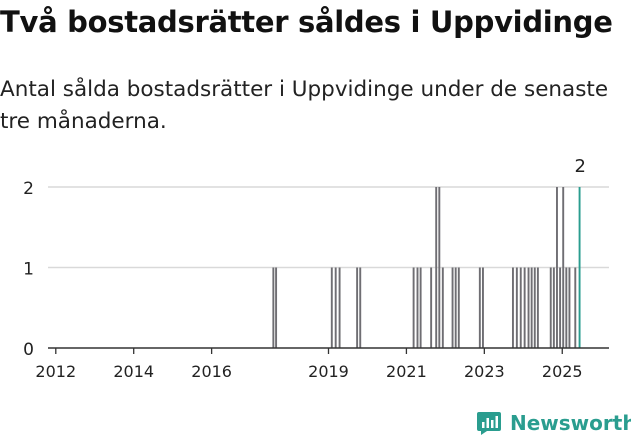 The width and height of the screenshot is (631, 439). I want to click on y-tick-label: 0, so click(28, 350).